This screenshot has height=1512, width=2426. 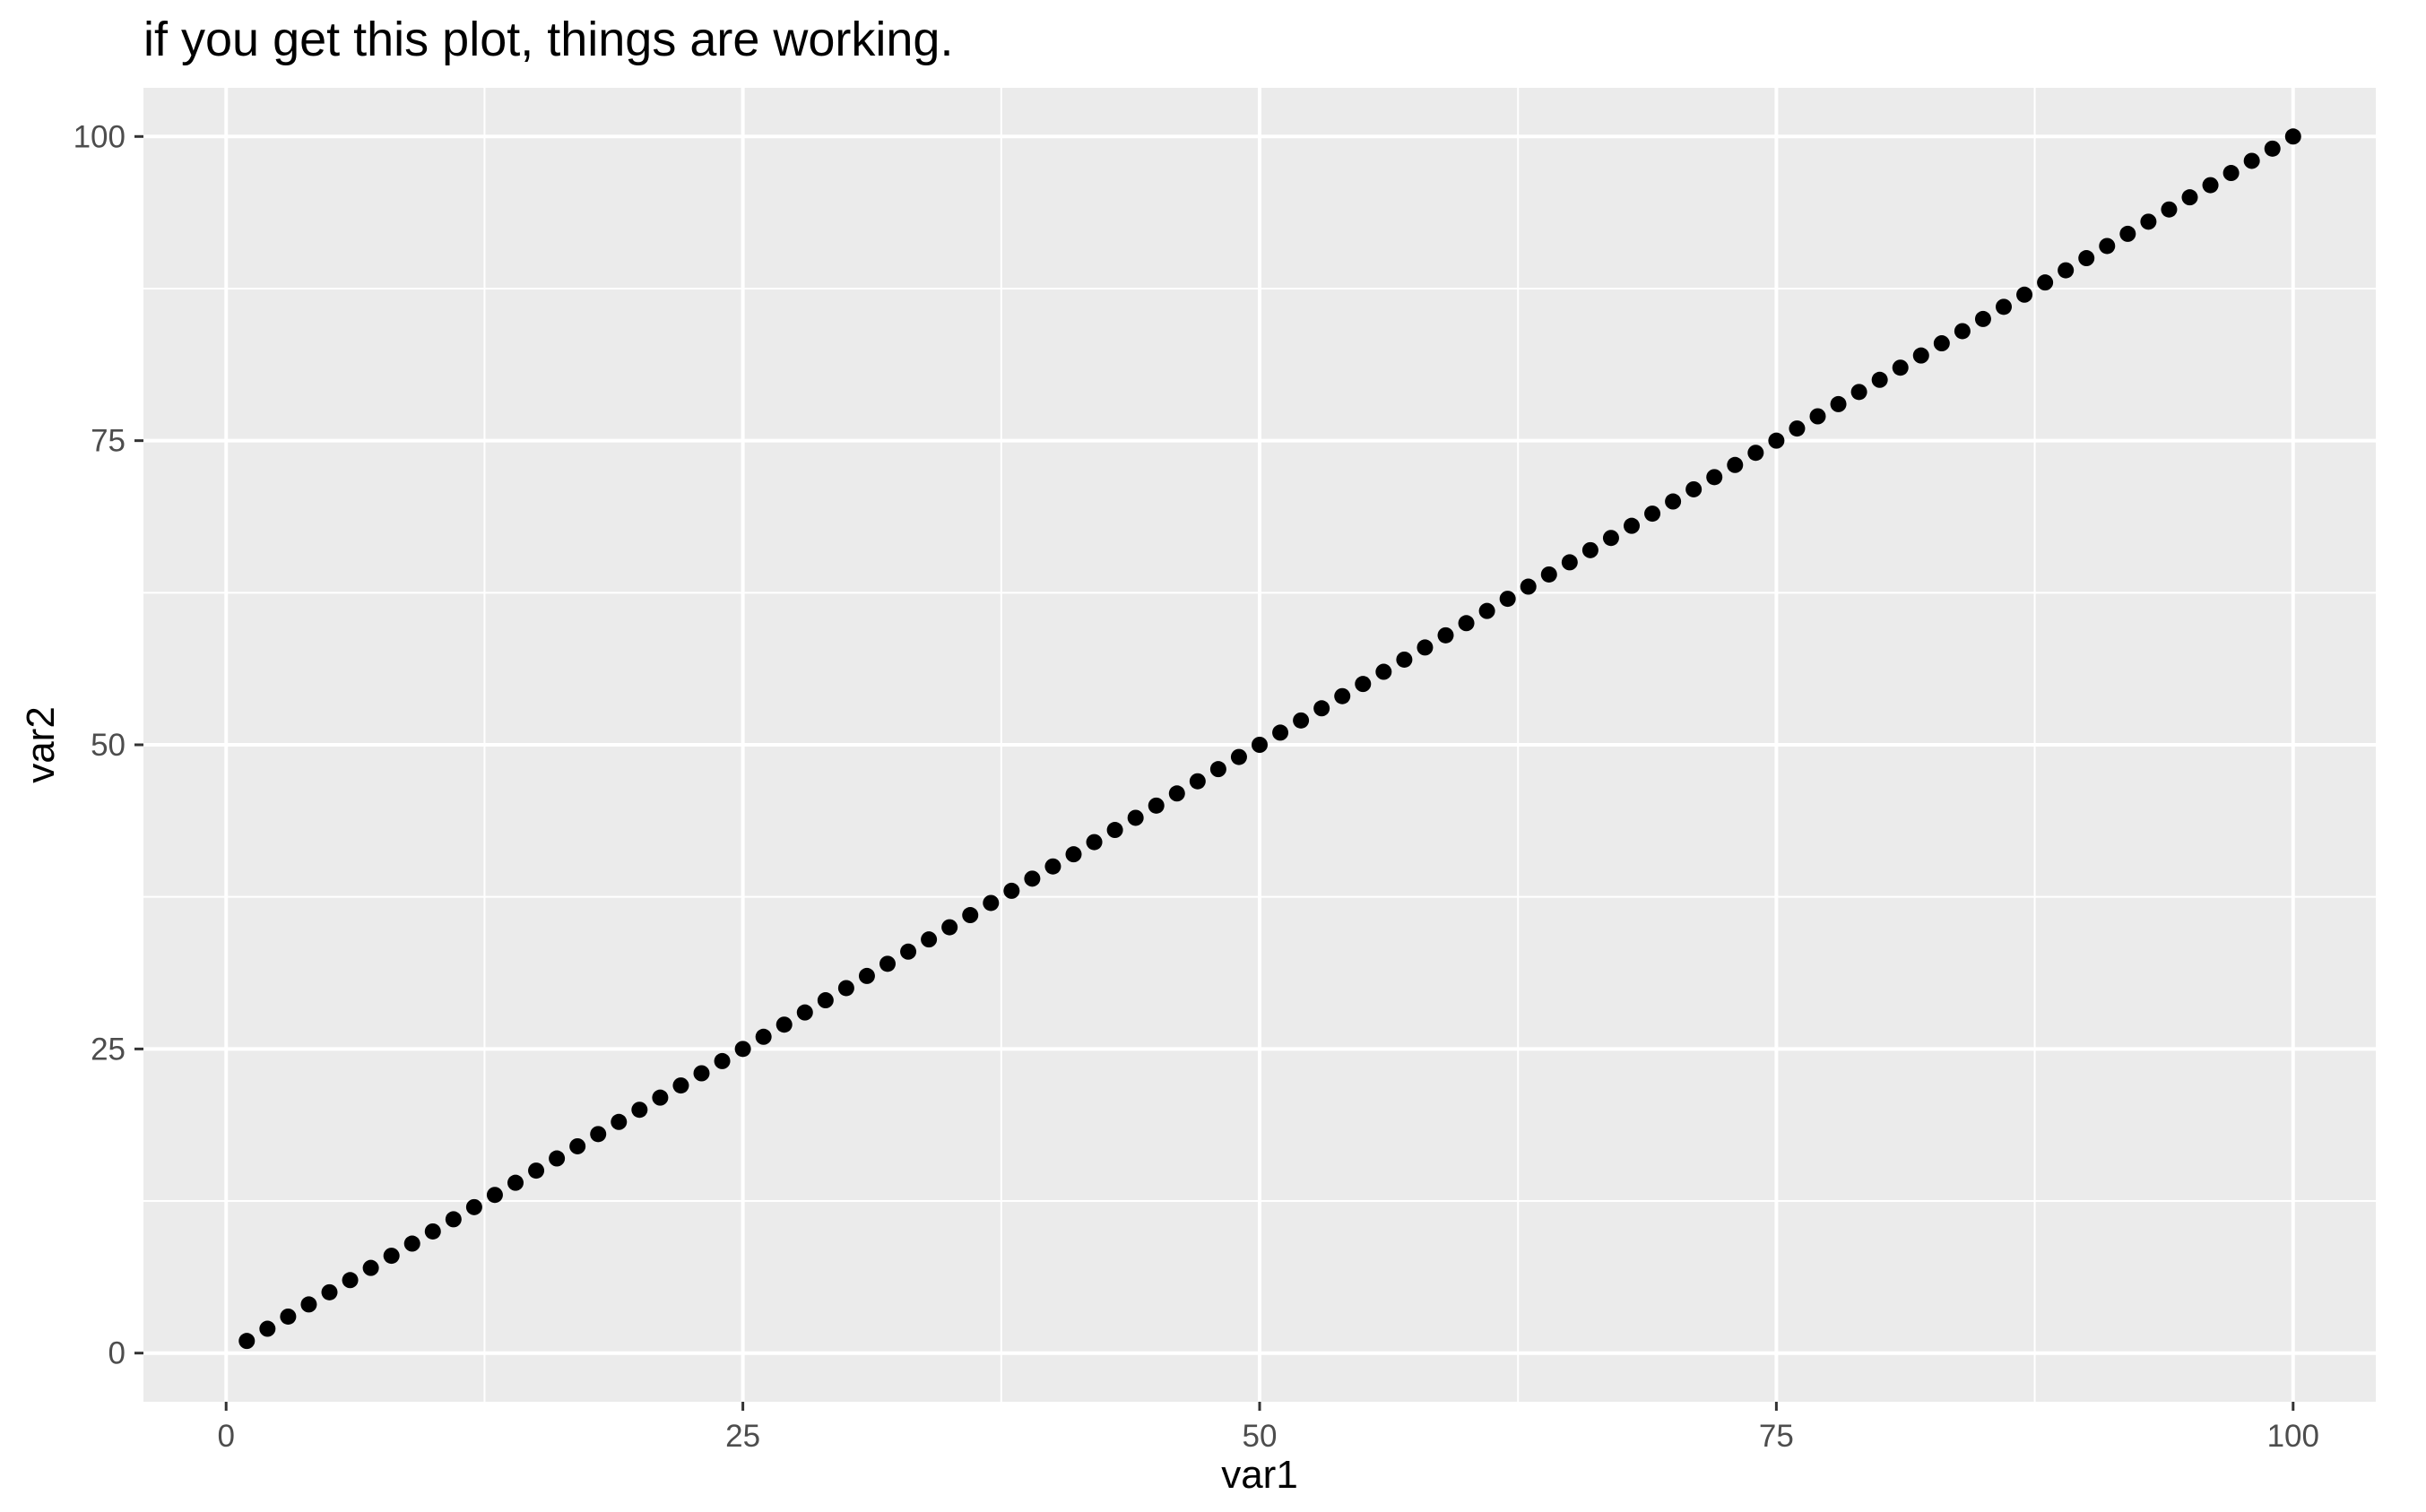 What do you see at coordinates (742, 1436) in the screenshot?
I see `x-tick-label: 25` at bounding box center [742, 1436].